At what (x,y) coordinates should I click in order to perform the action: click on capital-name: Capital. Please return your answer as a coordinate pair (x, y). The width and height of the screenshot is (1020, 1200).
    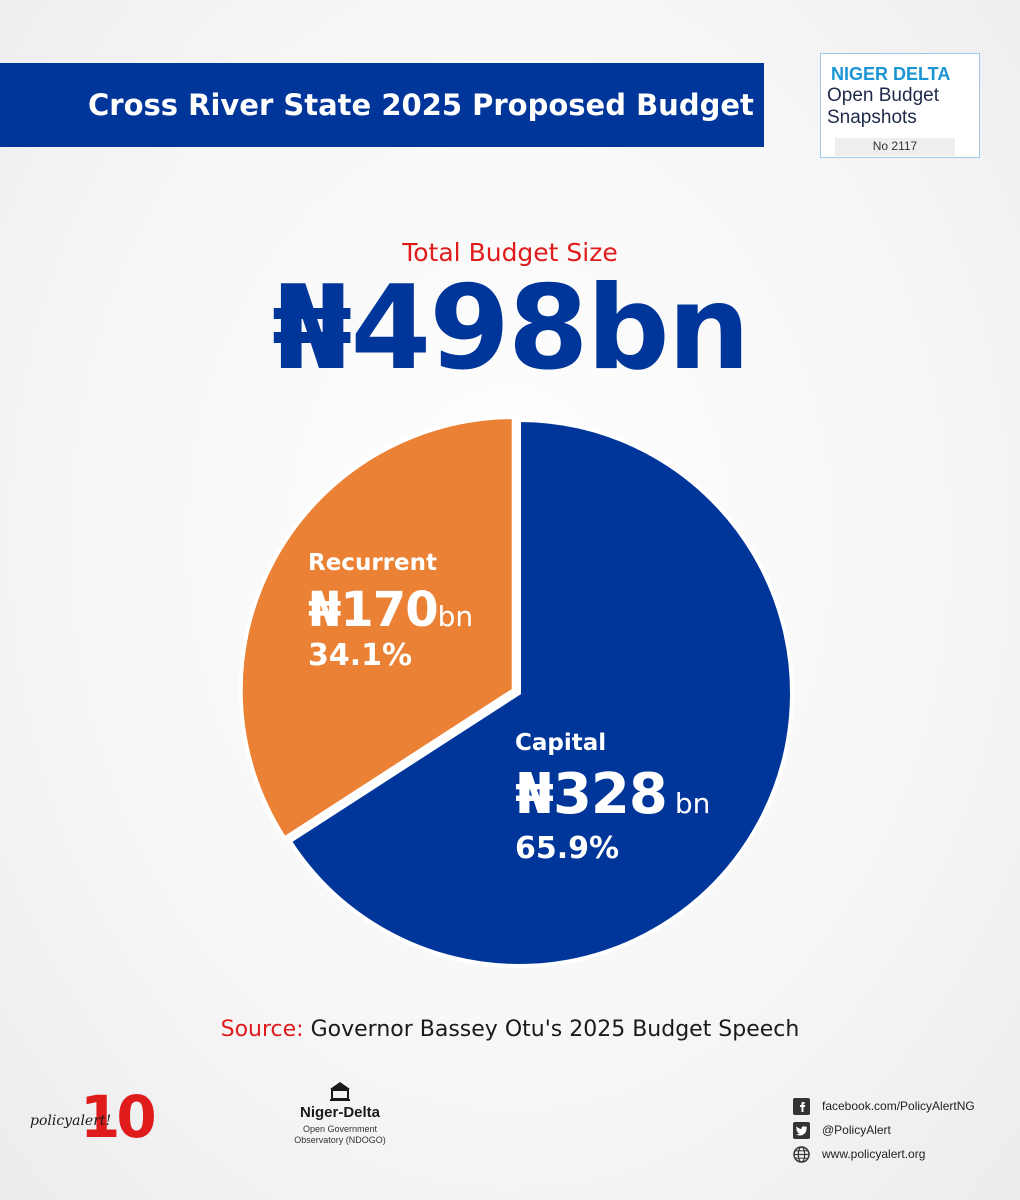
    Looking at the image, I should click on (561, 743).